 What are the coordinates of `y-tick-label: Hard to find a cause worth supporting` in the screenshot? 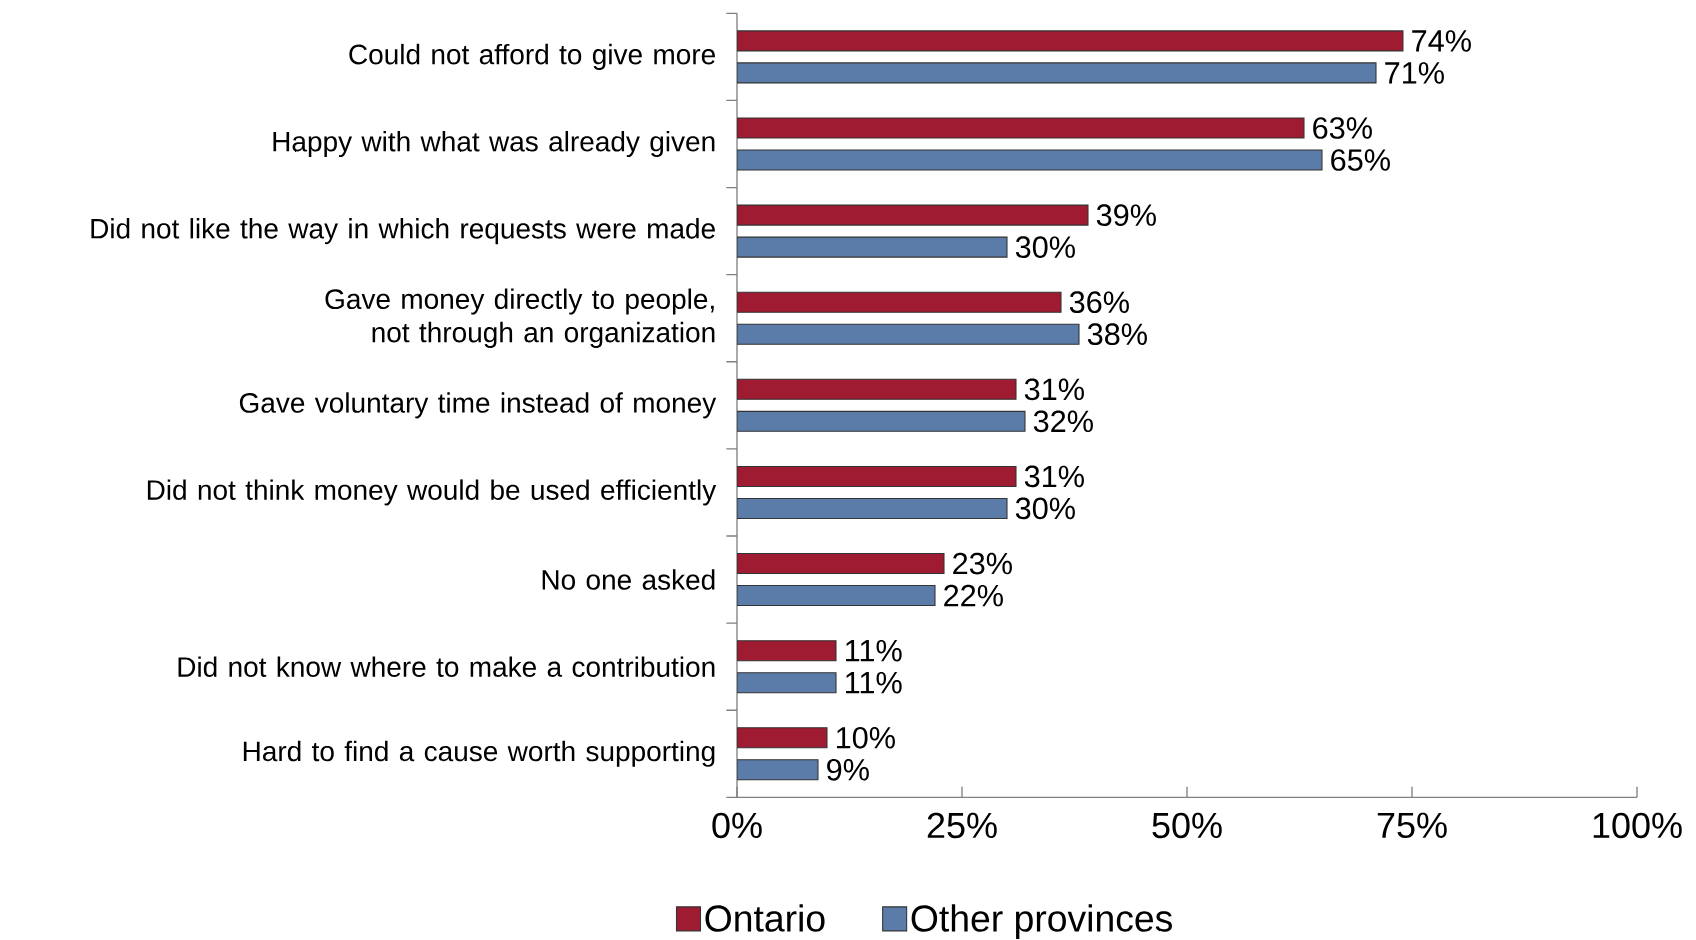 It's located at (479, 753).